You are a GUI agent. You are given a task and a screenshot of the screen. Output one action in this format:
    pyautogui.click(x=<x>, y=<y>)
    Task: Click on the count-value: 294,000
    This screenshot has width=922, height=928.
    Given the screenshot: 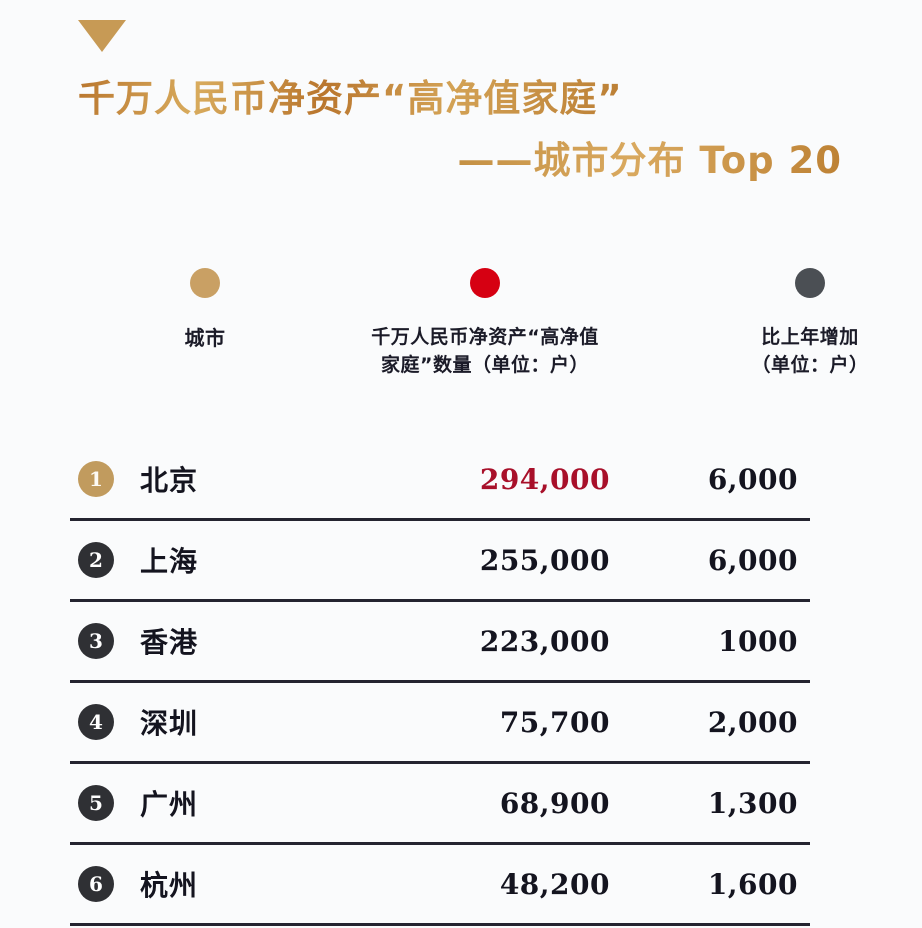 What is the action you would take?
    pyautogui.click(x=544, y=479)
    